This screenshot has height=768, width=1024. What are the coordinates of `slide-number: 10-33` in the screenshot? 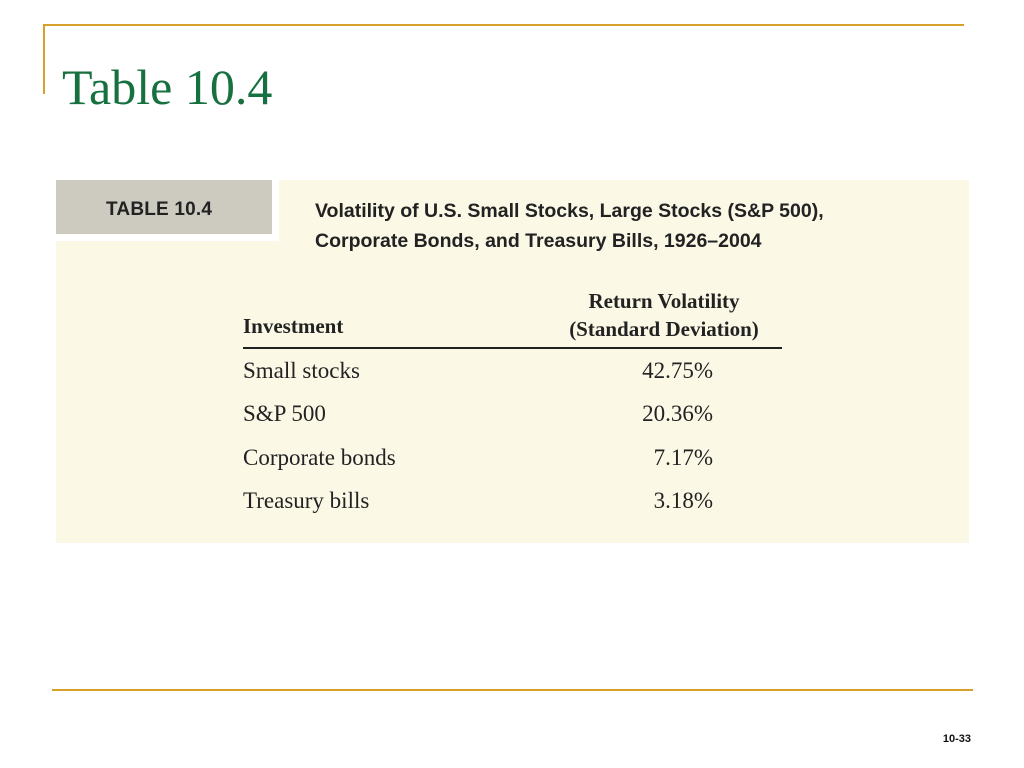 It's located at (956, 739).